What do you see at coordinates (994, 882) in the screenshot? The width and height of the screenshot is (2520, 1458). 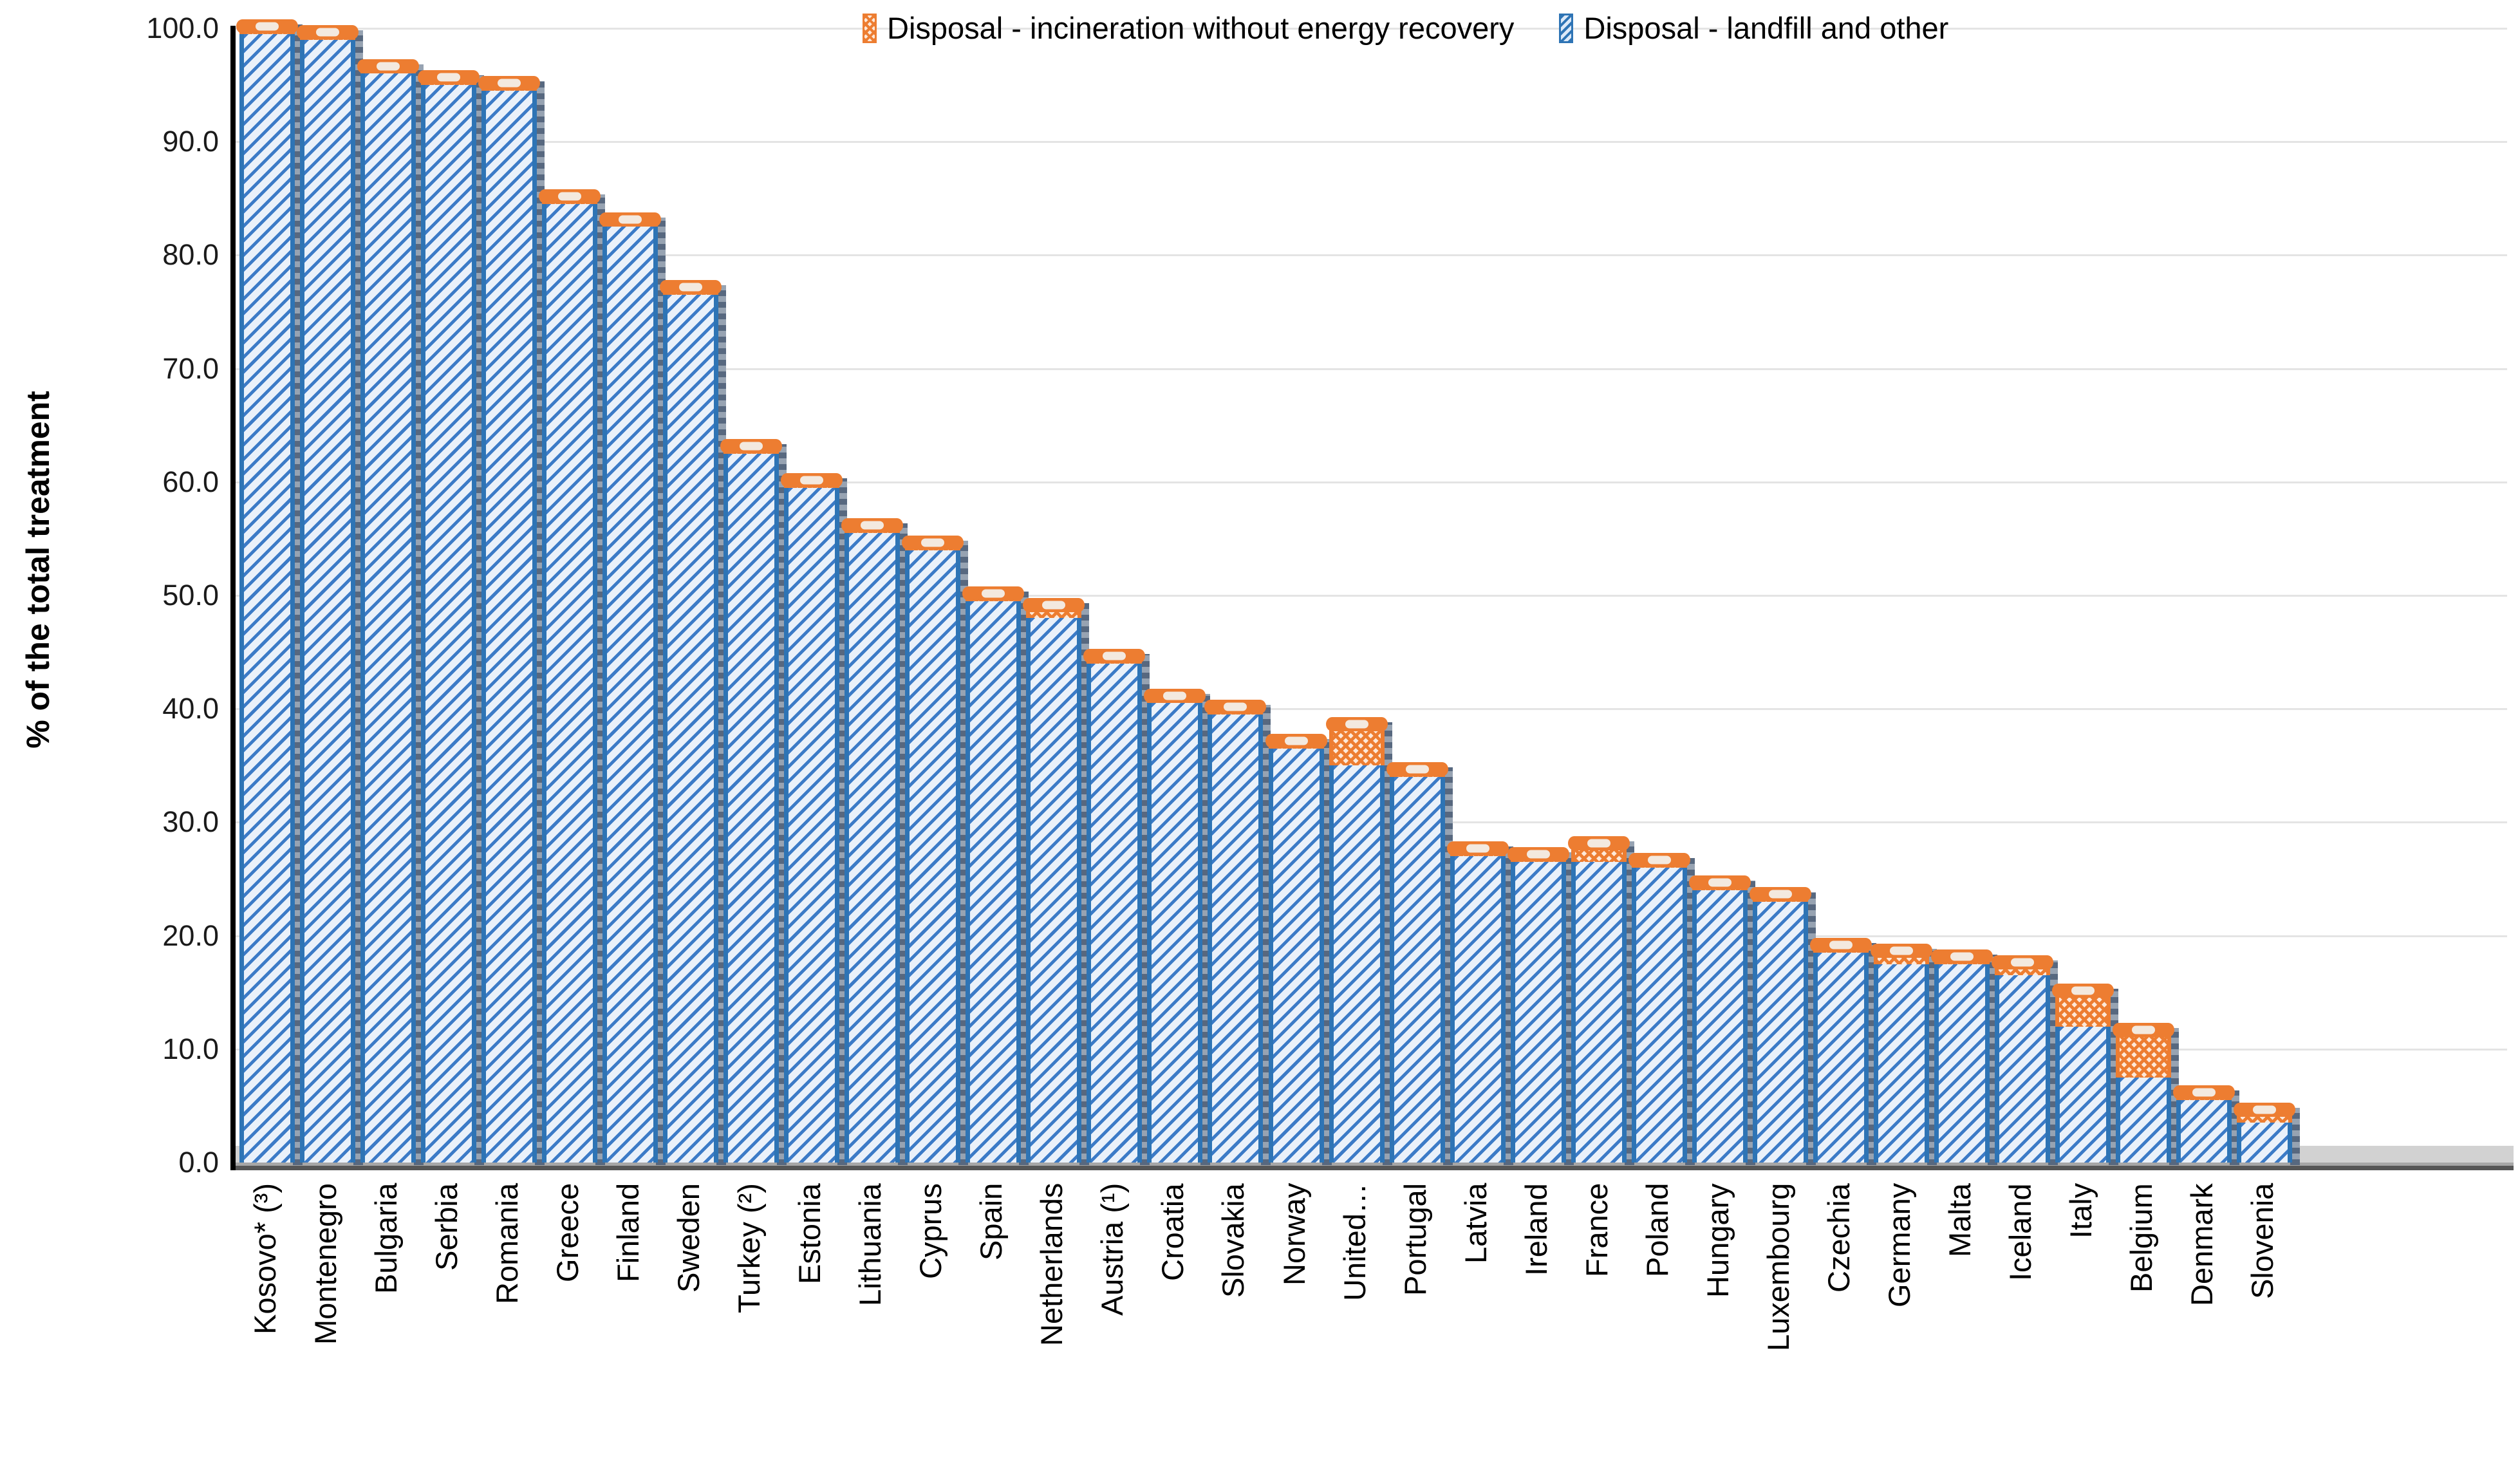 I see `bar-segment-landfill-Spain` at bounding box center [994, 882].